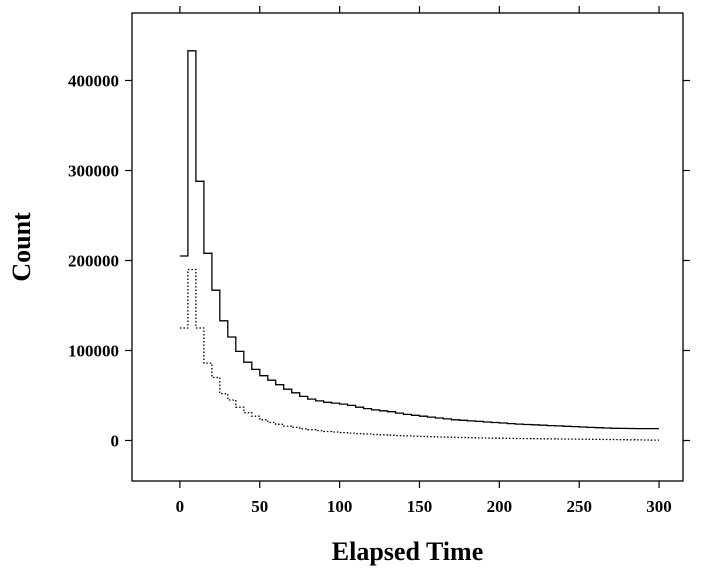 This screenshot has width=708, height=569. Describe the element at coordinates (579, 506) in the screenshot. I see `x-tick-label: 250` at that location.